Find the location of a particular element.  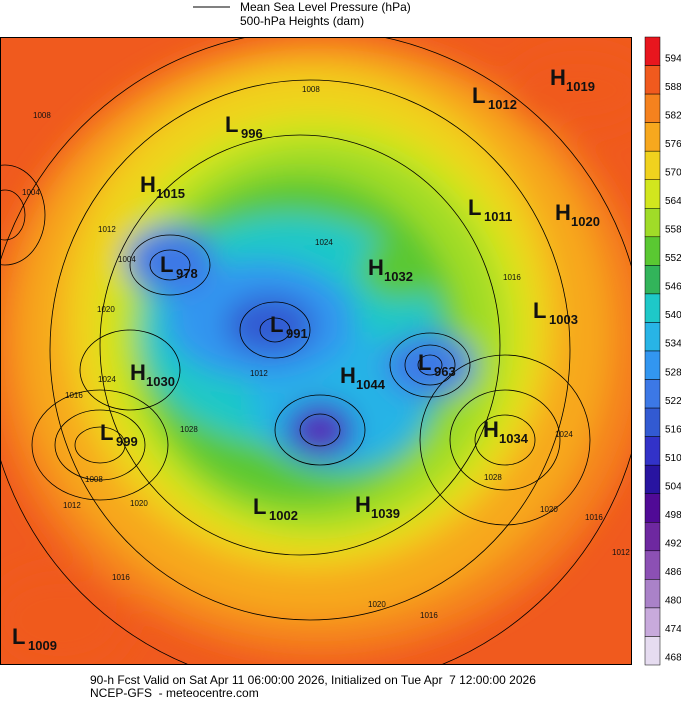

center-pressure: 963 is located at coordinates (445, 371).